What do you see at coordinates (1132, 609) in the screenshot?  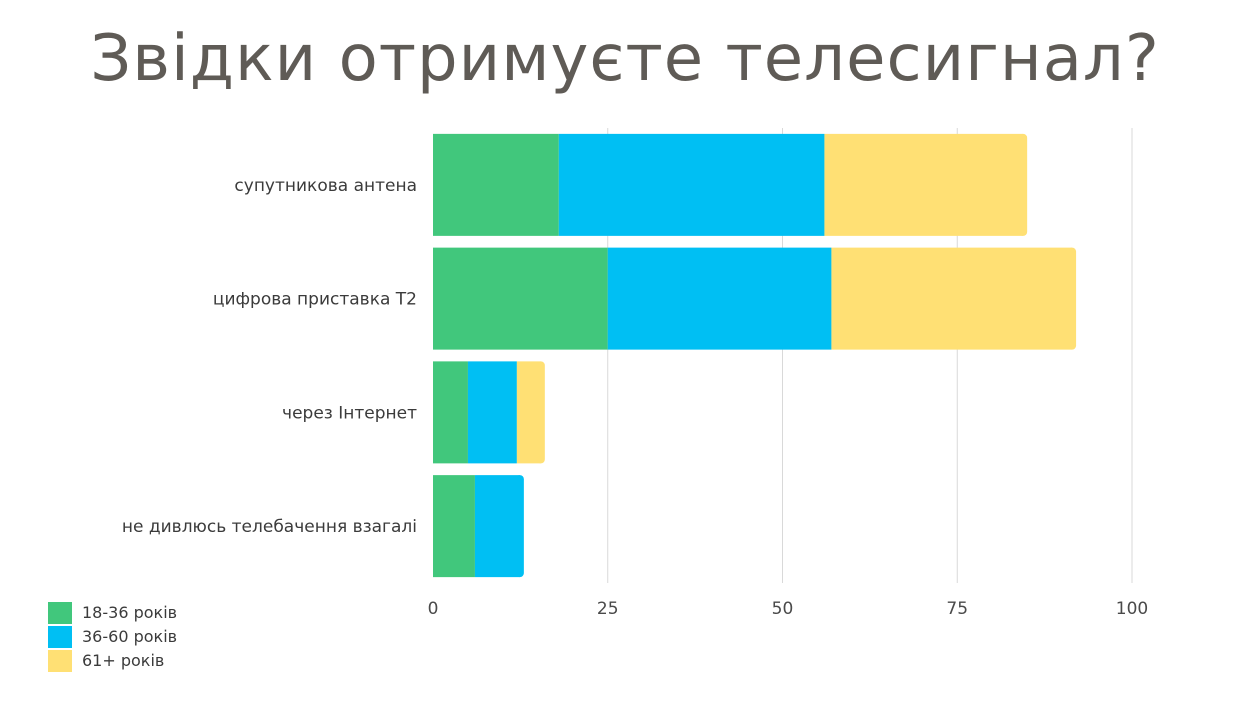 I see `x-tick-label: 100` at bounding box center [1132, 609].